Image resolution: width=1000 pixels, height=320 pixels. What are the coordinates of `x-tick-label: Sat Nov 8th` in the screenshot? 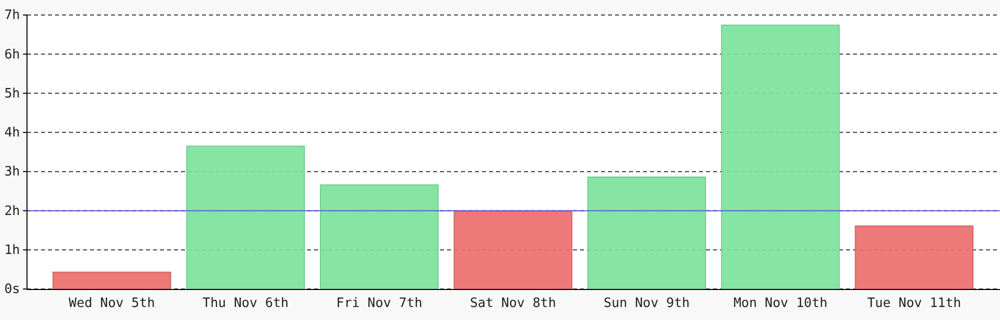 It's located at (513, 304).